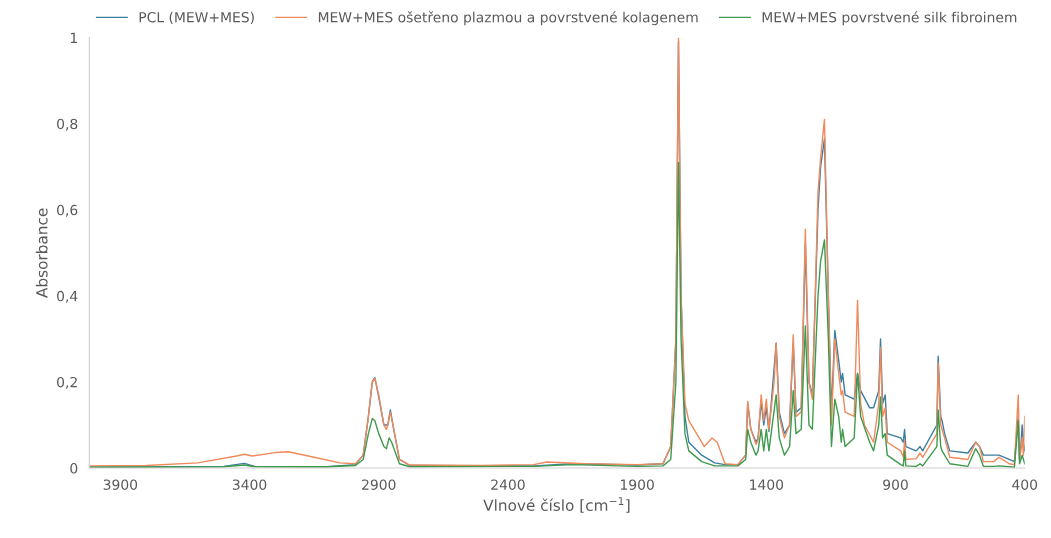 The height and width of the screenshot is (538, 1051). Describe the element at coordinates (895, 484) in the screenshot. I see `x-tick-label: 900` at that location.